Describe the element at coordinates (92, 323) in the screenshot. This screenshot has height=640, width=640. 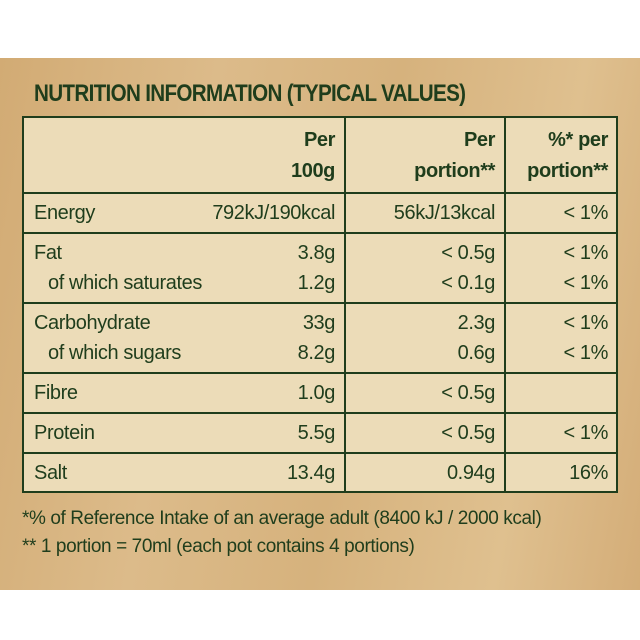
I see `row-label: Carbohydrate` at that location.